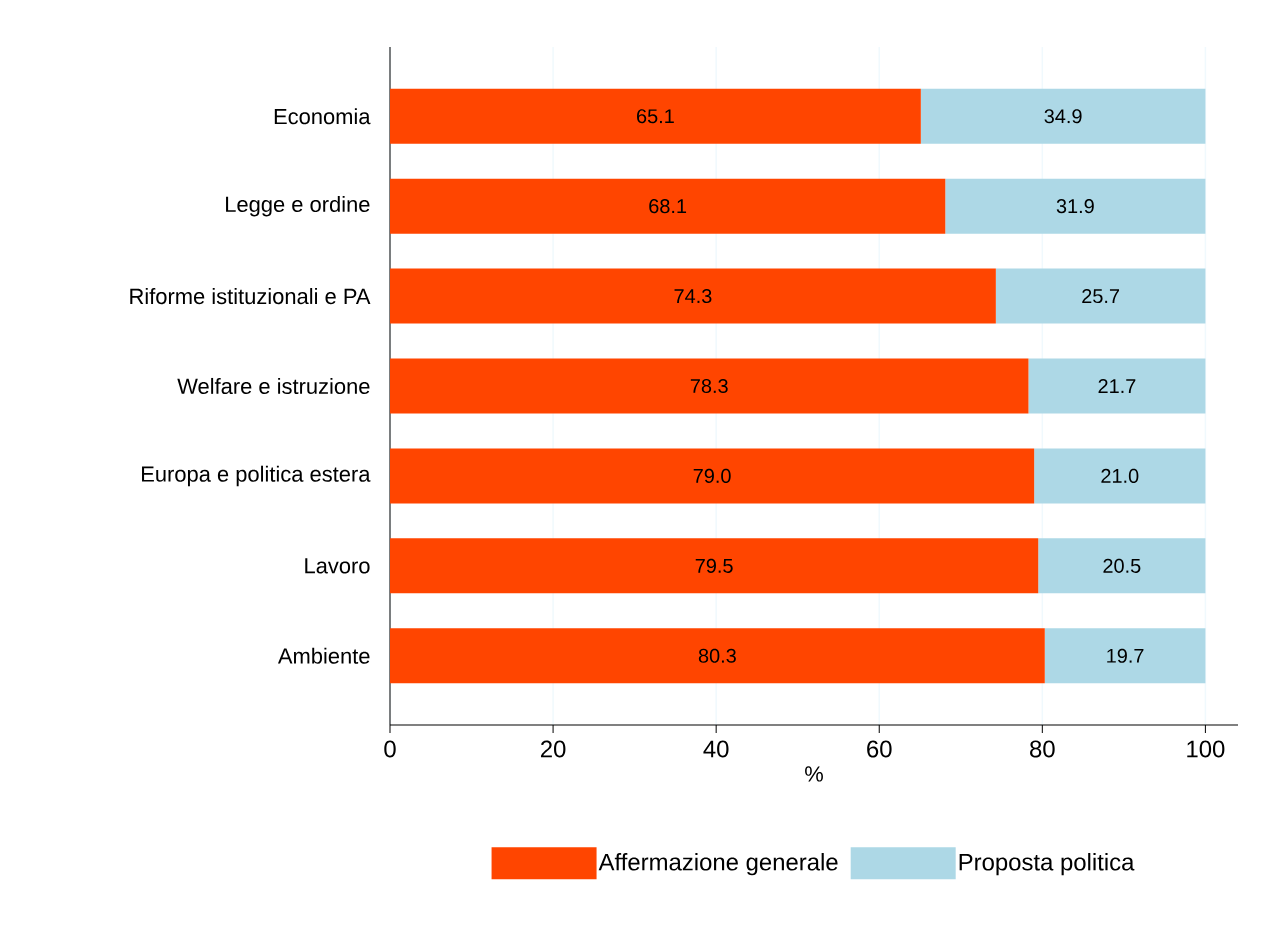 The width and height of the screenshot is (1266, 925). What do you see at coordinates (879, 749) in the screenshot?
I see `x-tick-label: 60` at bounding box center [879, 749].